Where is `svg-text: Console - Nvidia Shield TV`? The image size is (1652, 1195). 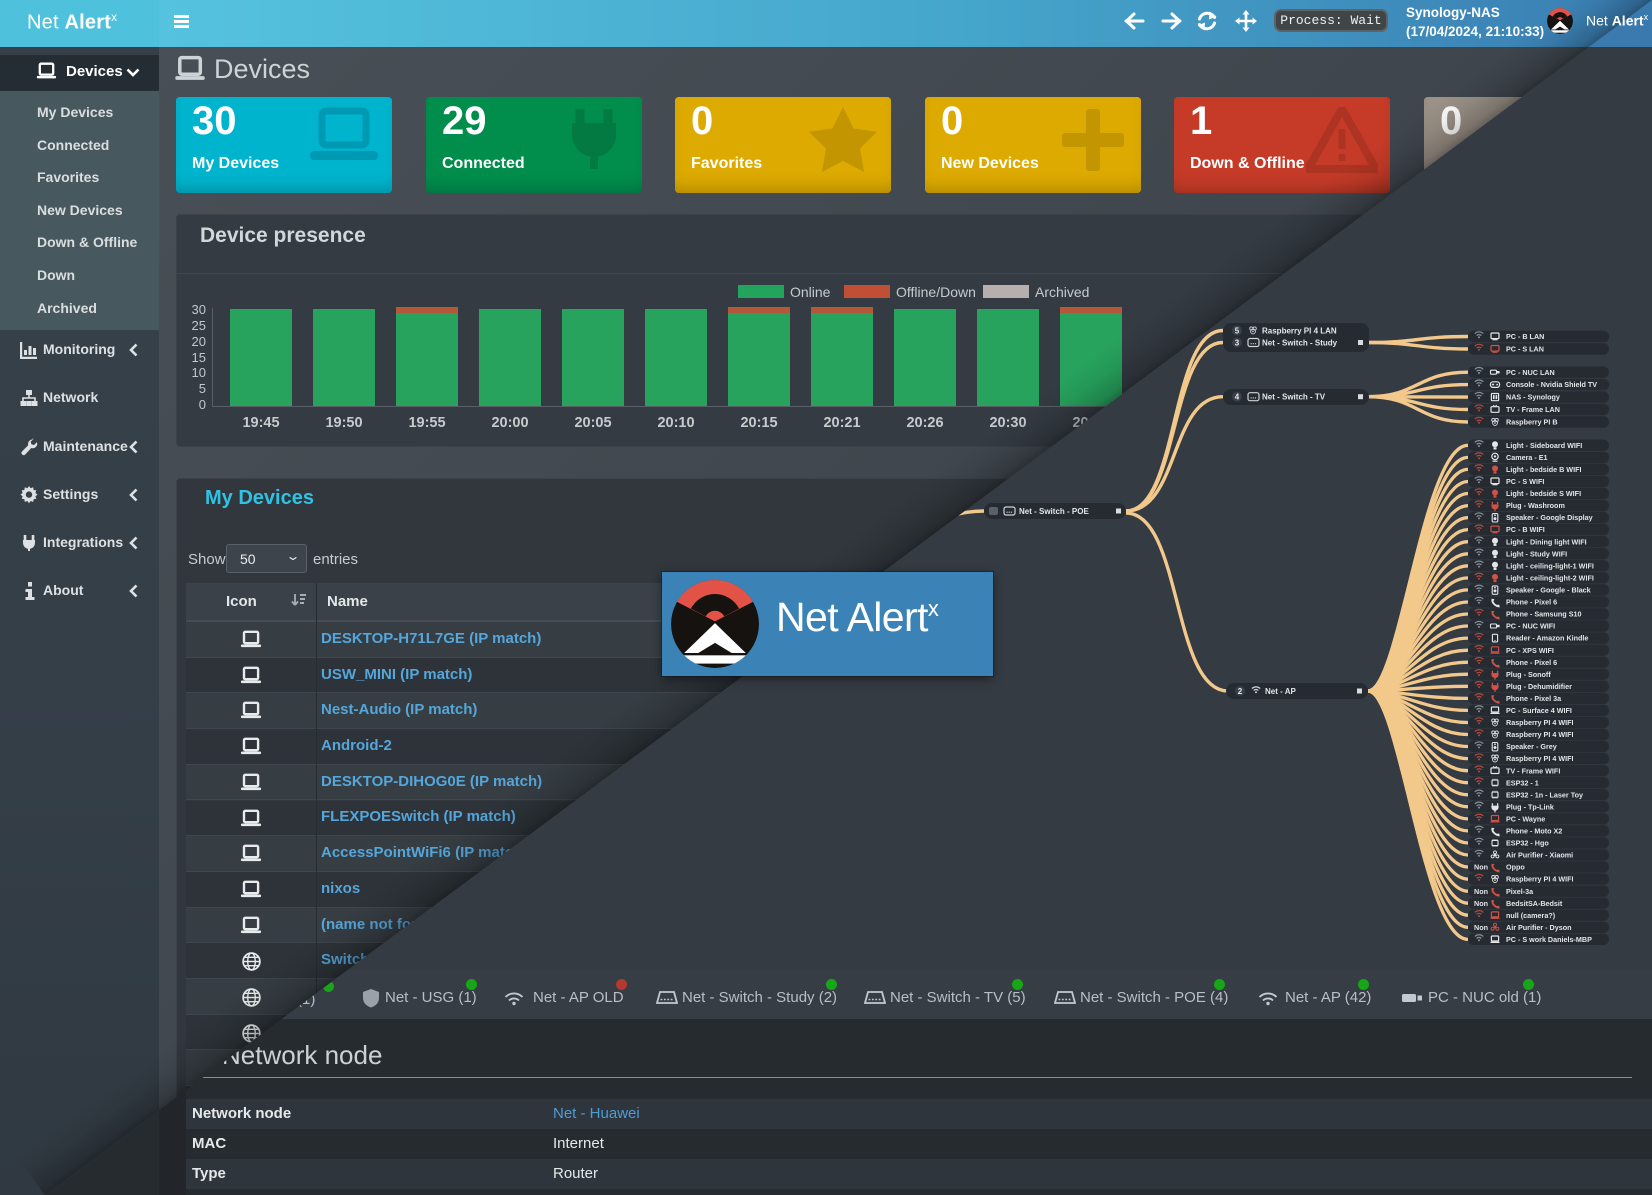 svg-text: Console - Nvidia Shield TV is located at coordinates (1551, 384).